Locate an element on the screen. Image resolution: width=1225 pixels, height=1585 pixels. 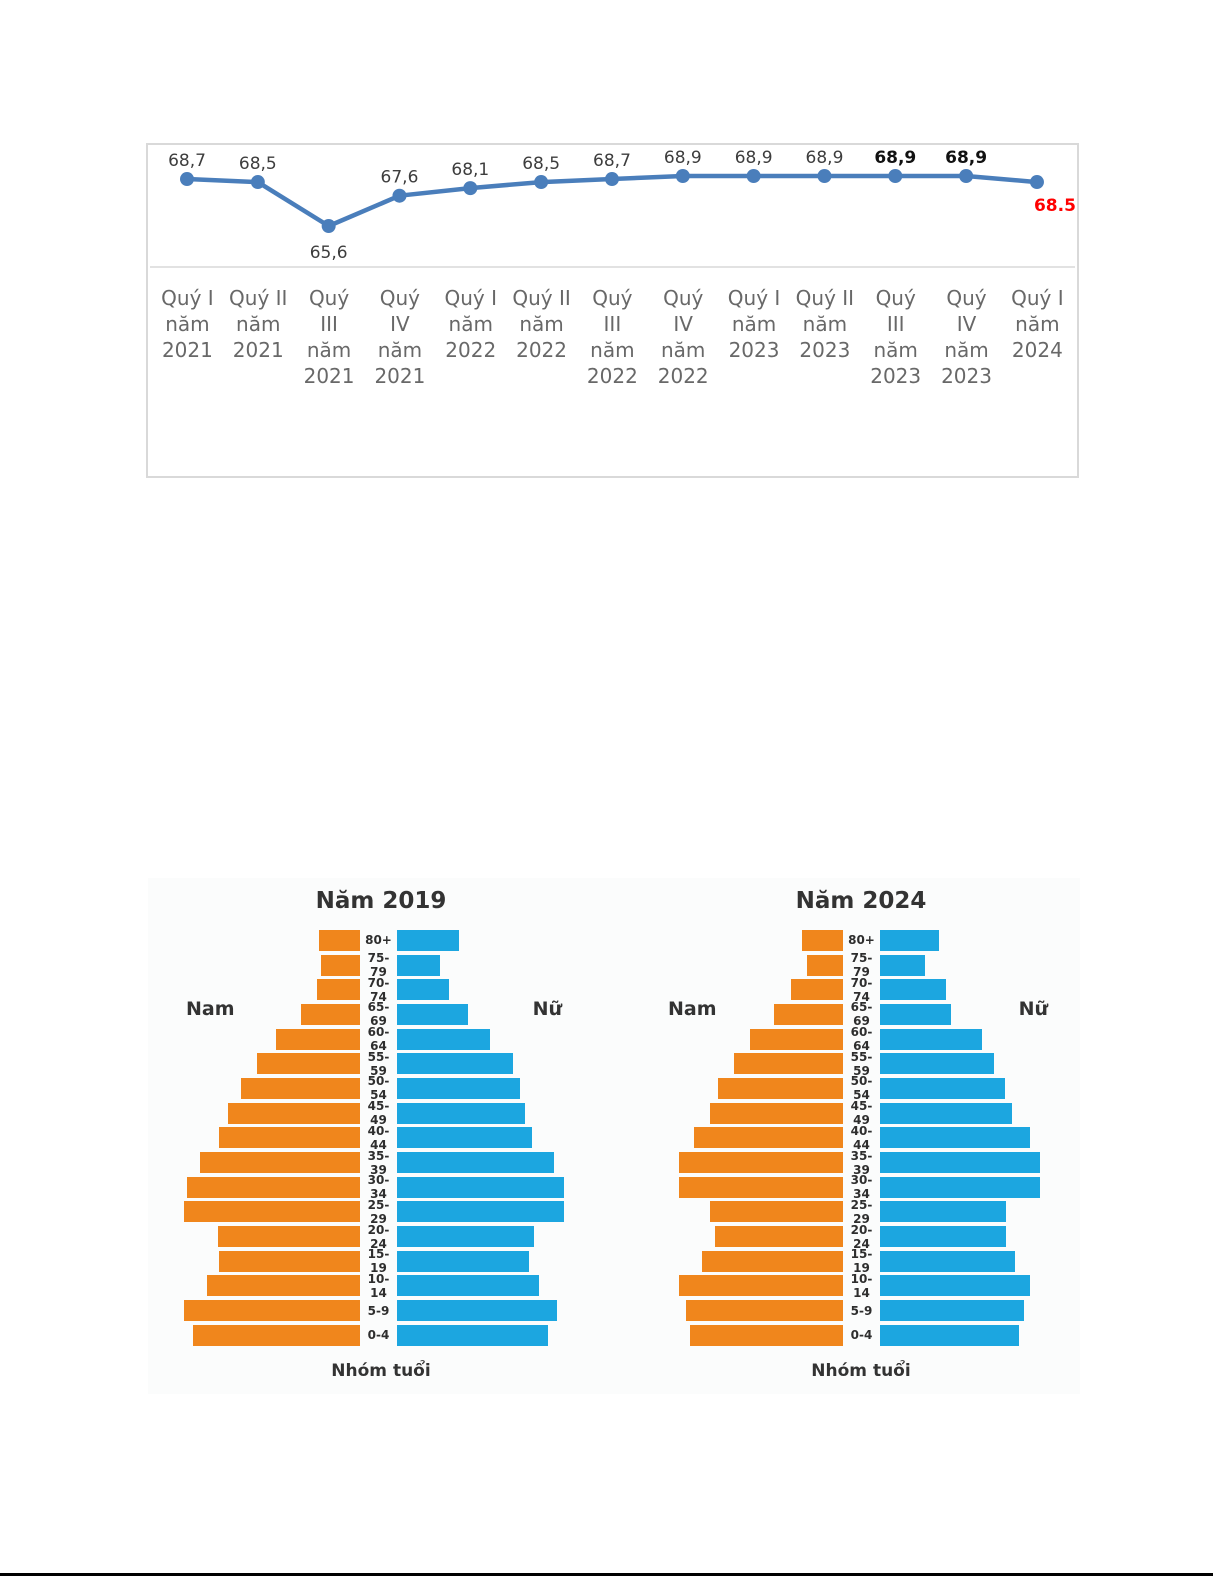
pyramid-row: 65-69 is located at coordinates (381, 1014).